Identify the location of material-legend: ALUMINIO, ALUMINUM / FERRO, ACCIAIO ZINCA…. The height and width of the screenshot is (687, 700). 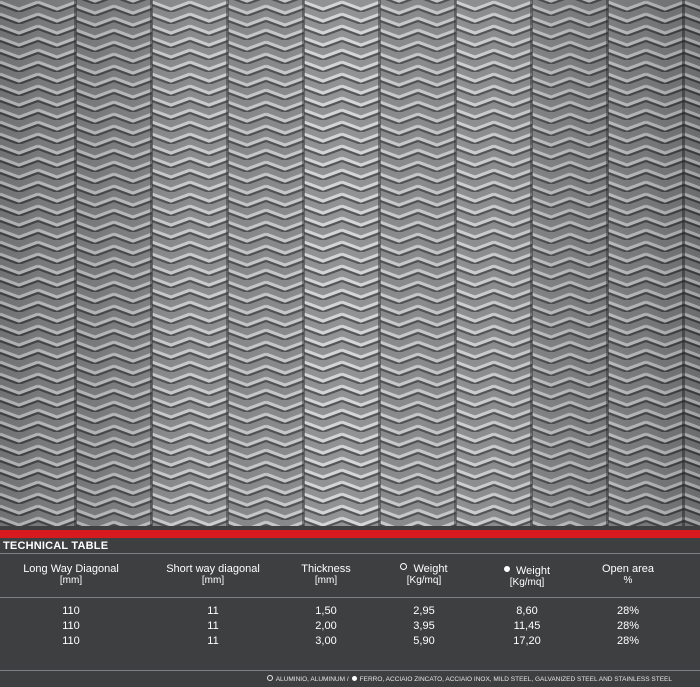
(469, 679).